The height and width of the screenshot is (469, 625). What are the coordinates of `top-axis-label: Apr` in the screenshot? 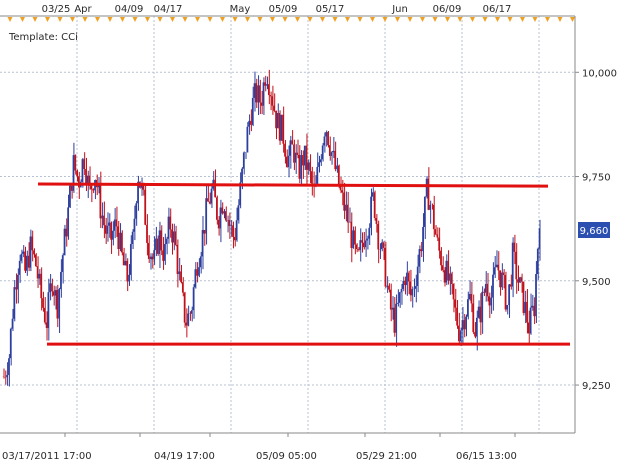 It's located at (83, 9).